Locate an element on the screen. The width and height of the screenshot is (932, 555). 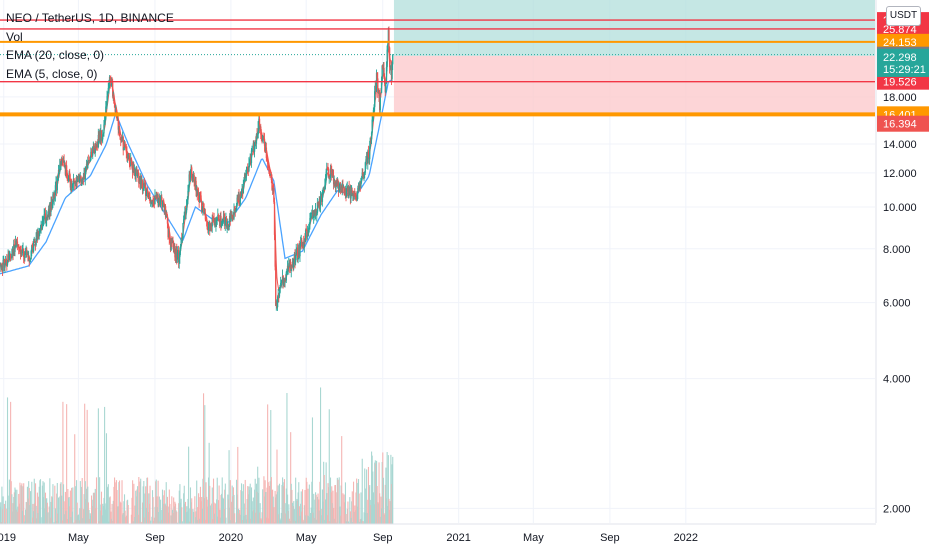
position-box is located at coordinates (634, 57).